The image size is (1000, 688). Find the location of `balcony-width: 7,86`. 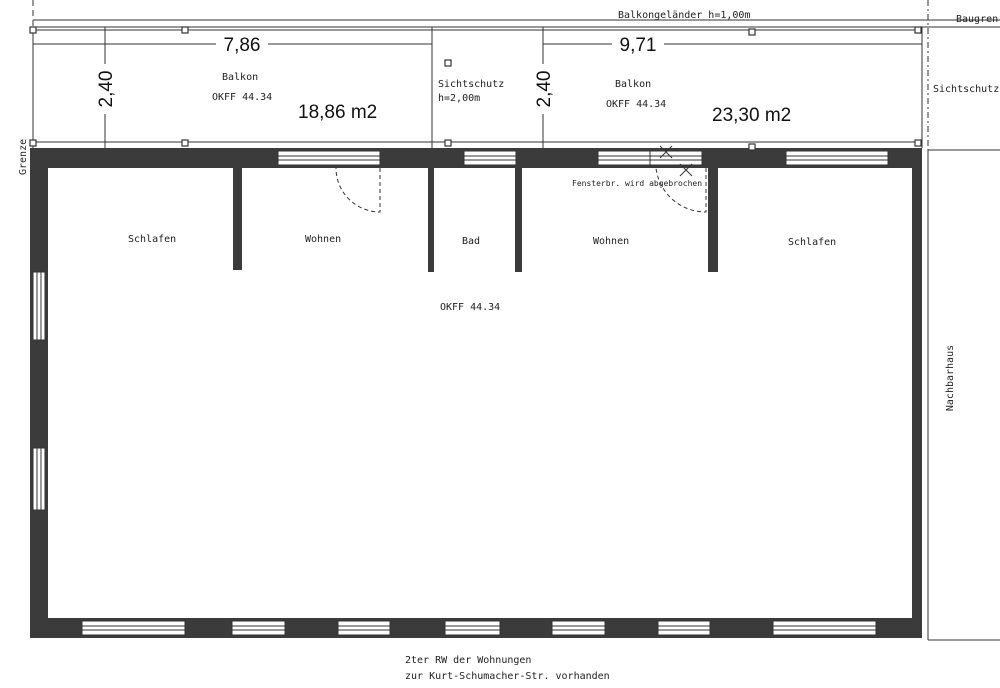

balcony-width: 7,86 is located at coordinates (242, 45).